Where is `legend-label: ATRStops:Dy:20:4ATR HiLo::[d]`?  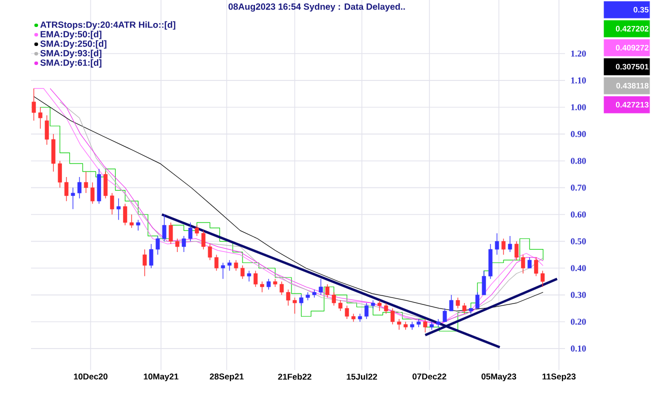 legend-label: ATRStops:Dy:20:4ATR HiLo::[d] is located at coordinates (108, 25).